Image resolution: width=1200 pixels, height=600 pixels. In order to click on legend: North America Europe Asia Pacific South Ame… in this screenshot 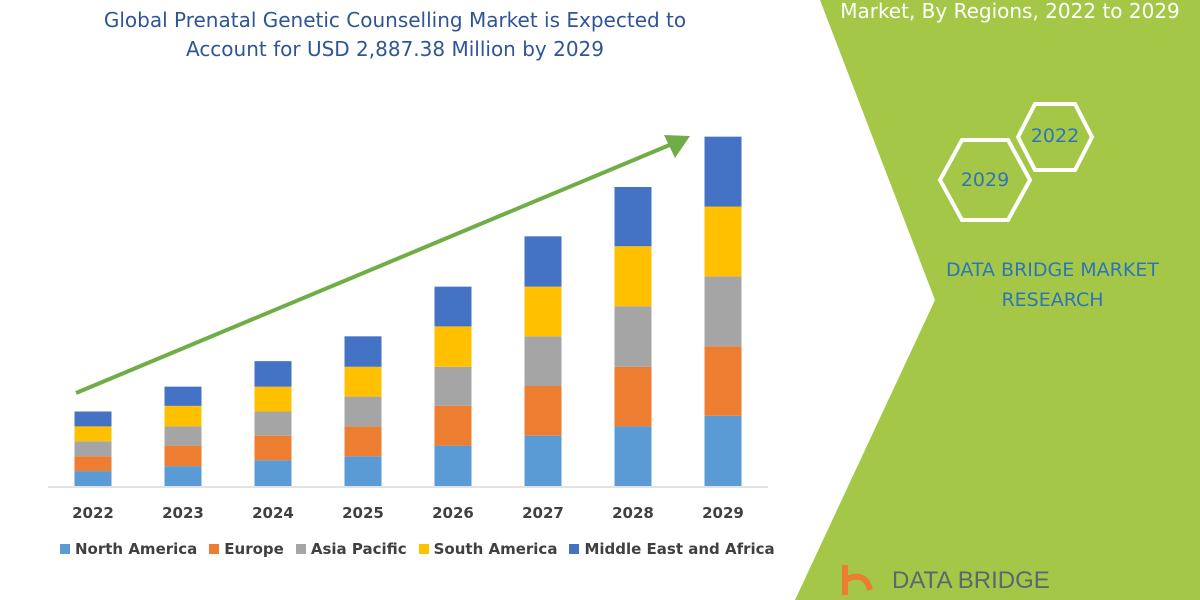, I will do `click(417, 549)`.